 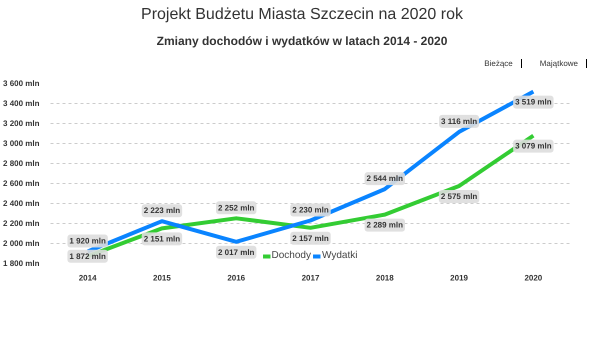 I want to click on data-label: 2 151 mln, so click(x=162, y=239).